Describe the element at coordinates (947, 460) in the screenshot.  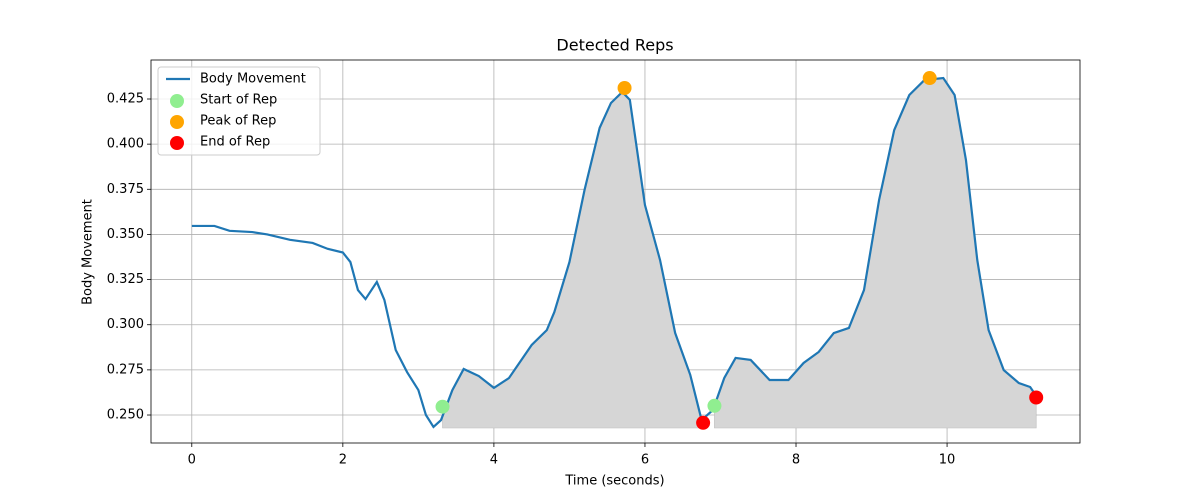
I see `x-tick-label: 10` at that location.